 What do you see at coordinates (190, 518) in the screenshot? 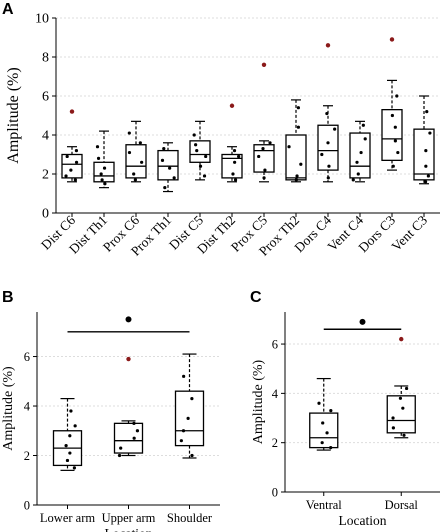
I see `x-tick-label: Shoulder` at bounding box center [190, 518].